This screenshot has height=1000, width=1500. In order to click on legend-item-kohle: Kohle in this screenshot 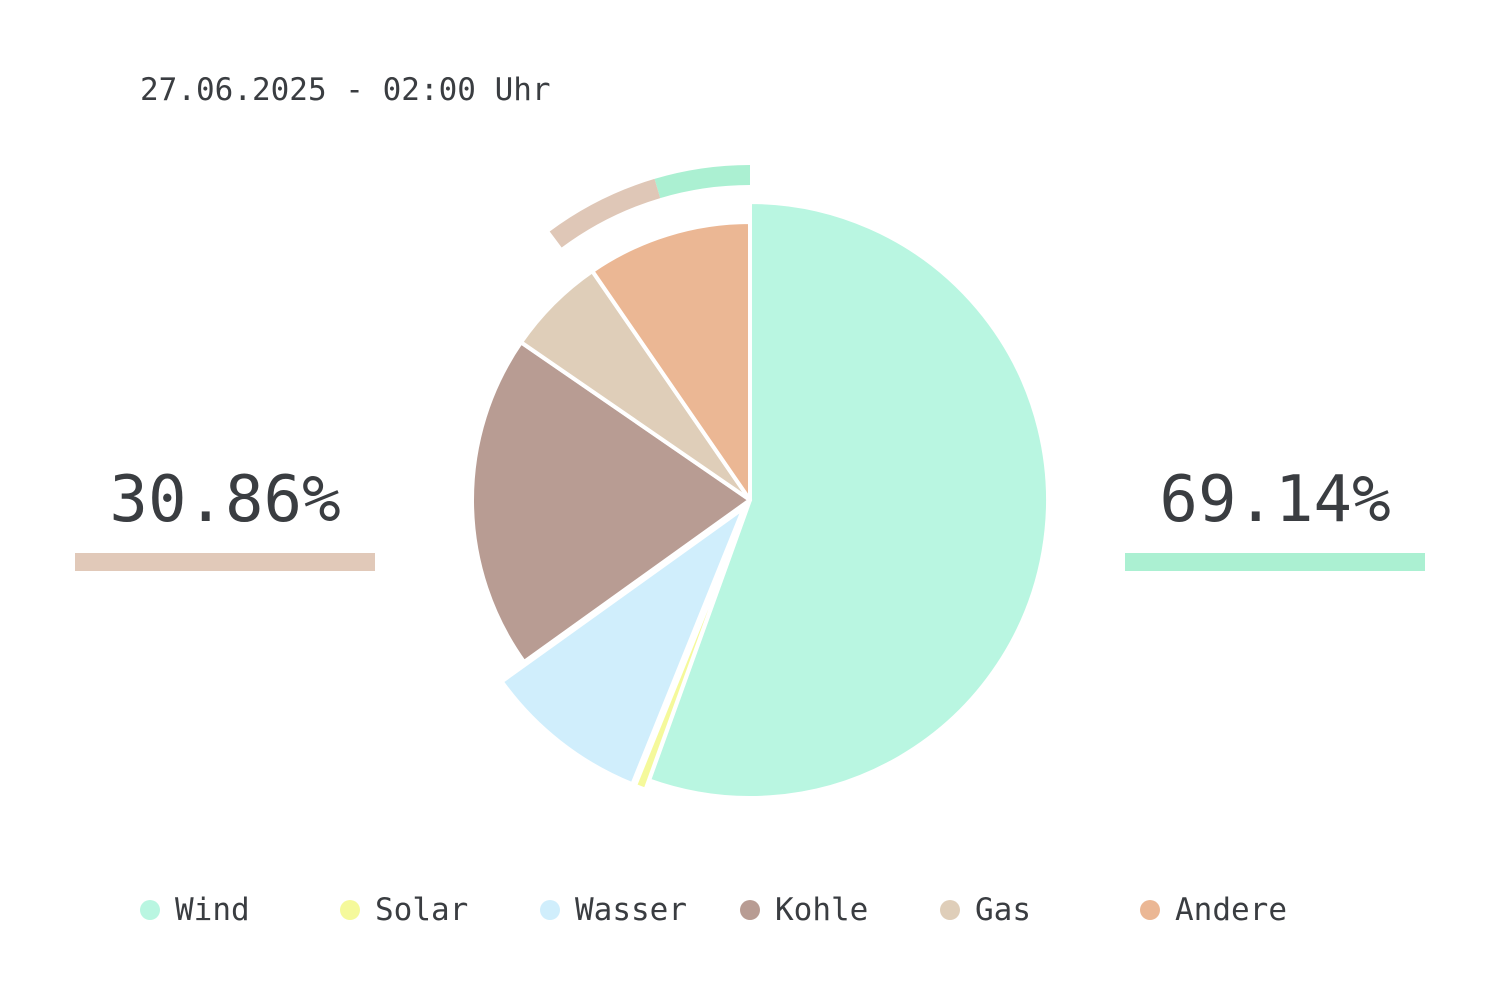, I will do `click(804, 910)`.